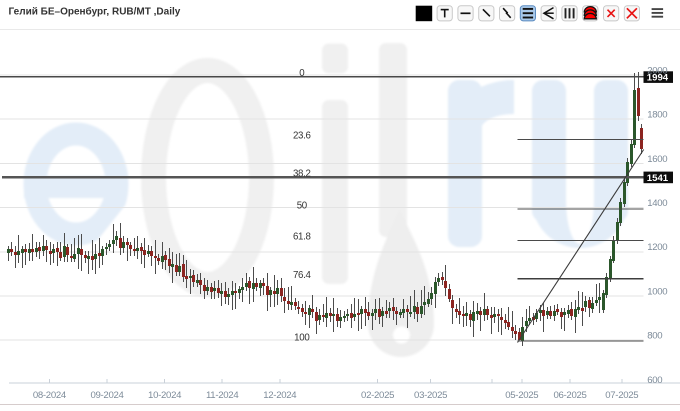  Describe the element at coordinates (95, 11) in the screenshot. I see `svg-text:Гелий БЕ–Оренбург, RUB/МТ ,Dai: Гелий БЕ–Оренбург, RUB/МТ ,Daily` at that location.